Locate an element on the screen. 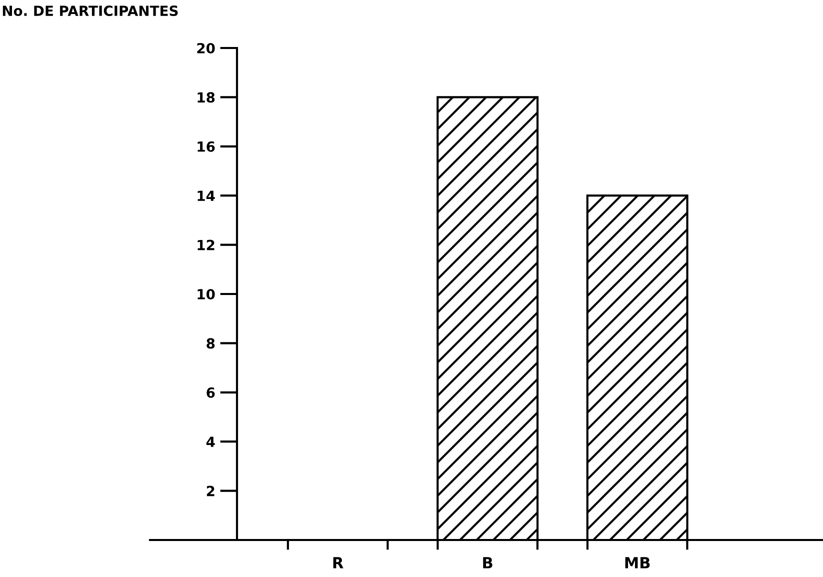 This screenshot has width=823, height=577. y-tick-label: 8 is located at coordinates (210, 343).